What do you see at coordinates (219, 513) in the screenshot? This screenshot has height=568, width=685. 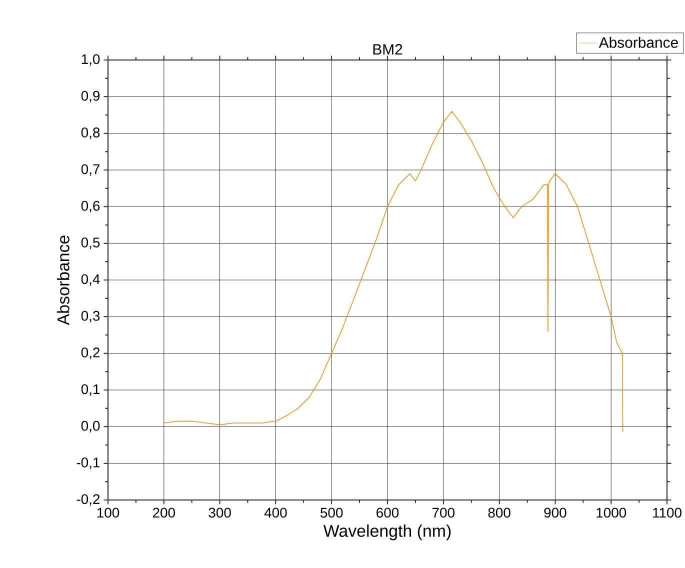 I see `x-tick-label: 300` at bounding box center [219, 513].